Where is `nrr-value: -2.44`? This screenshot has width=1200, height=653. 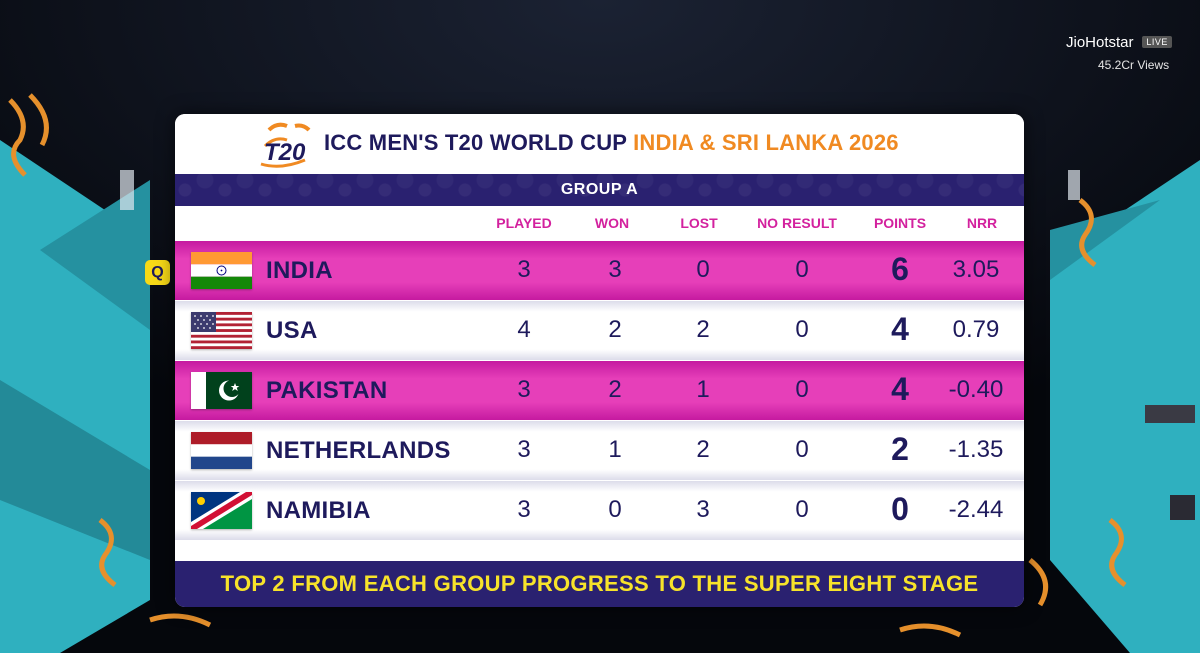 nrr-value: -2.44 is located at coordinates (976, 509).